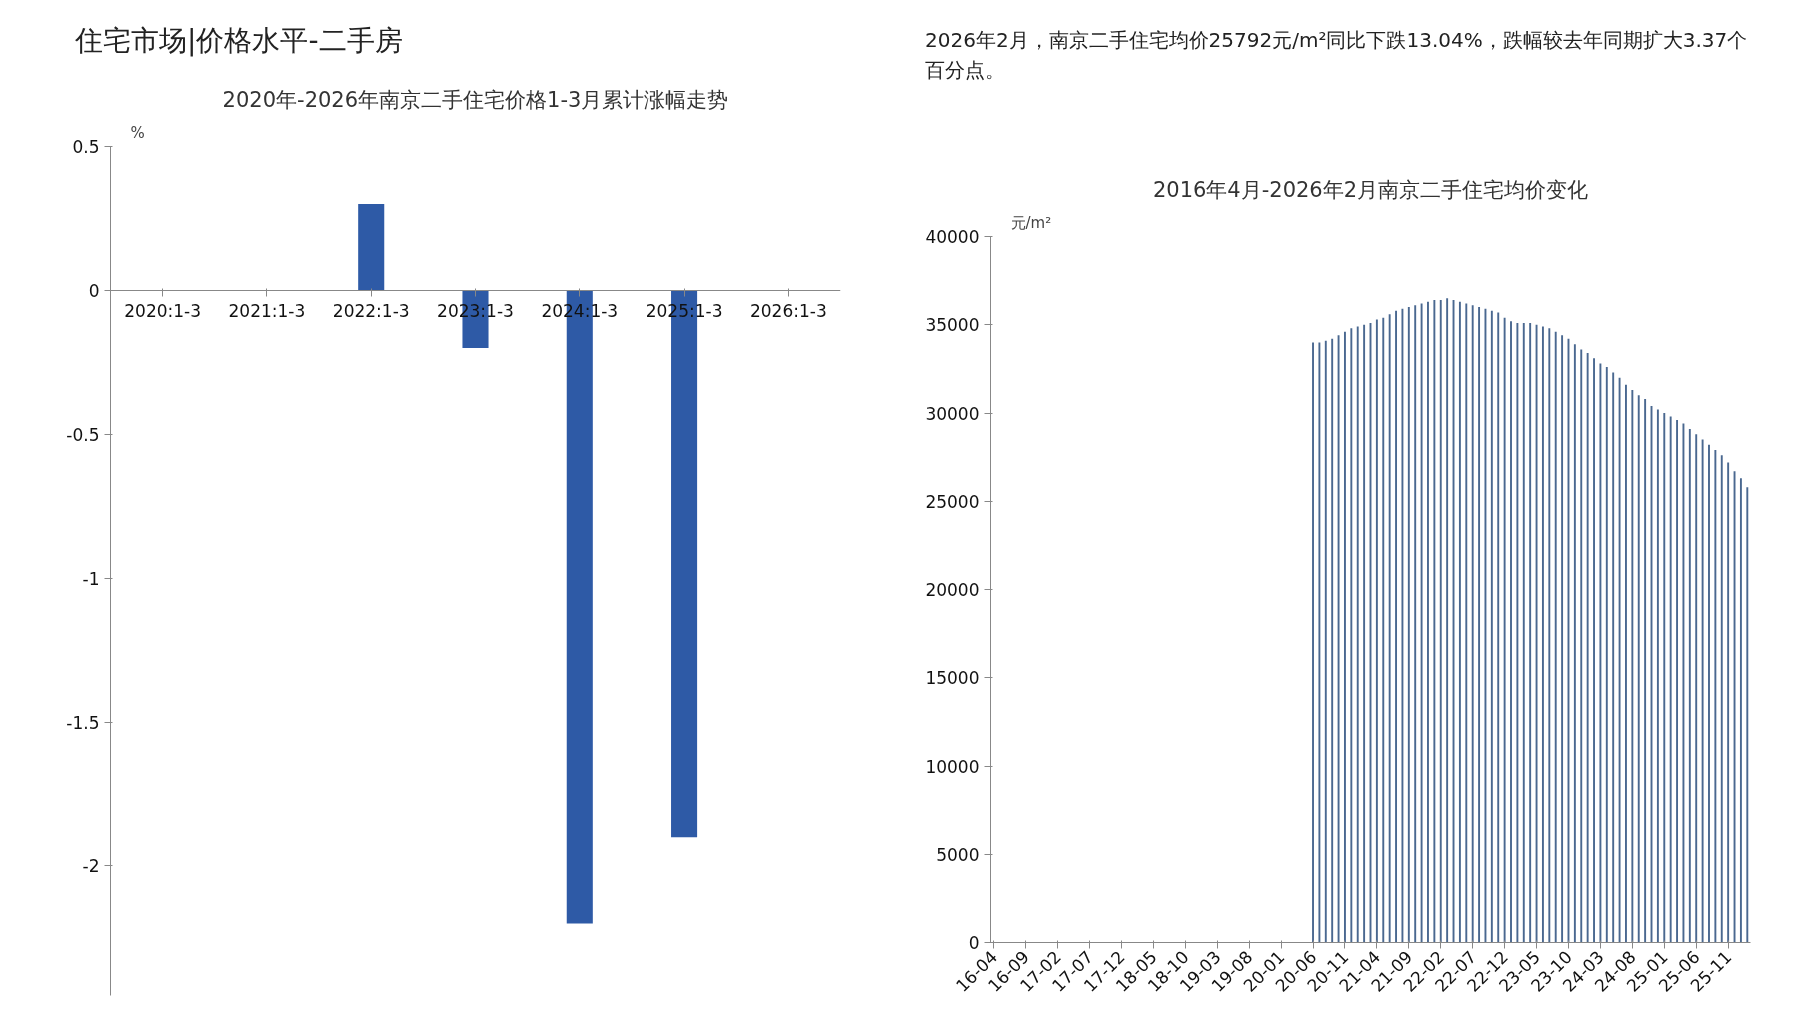 This screenshot has height=1010, width=1797. What do you see at coordinates (91, 578) in the screenshot?
I see `y-tick-label: -1` at bounding box center [91, 578].